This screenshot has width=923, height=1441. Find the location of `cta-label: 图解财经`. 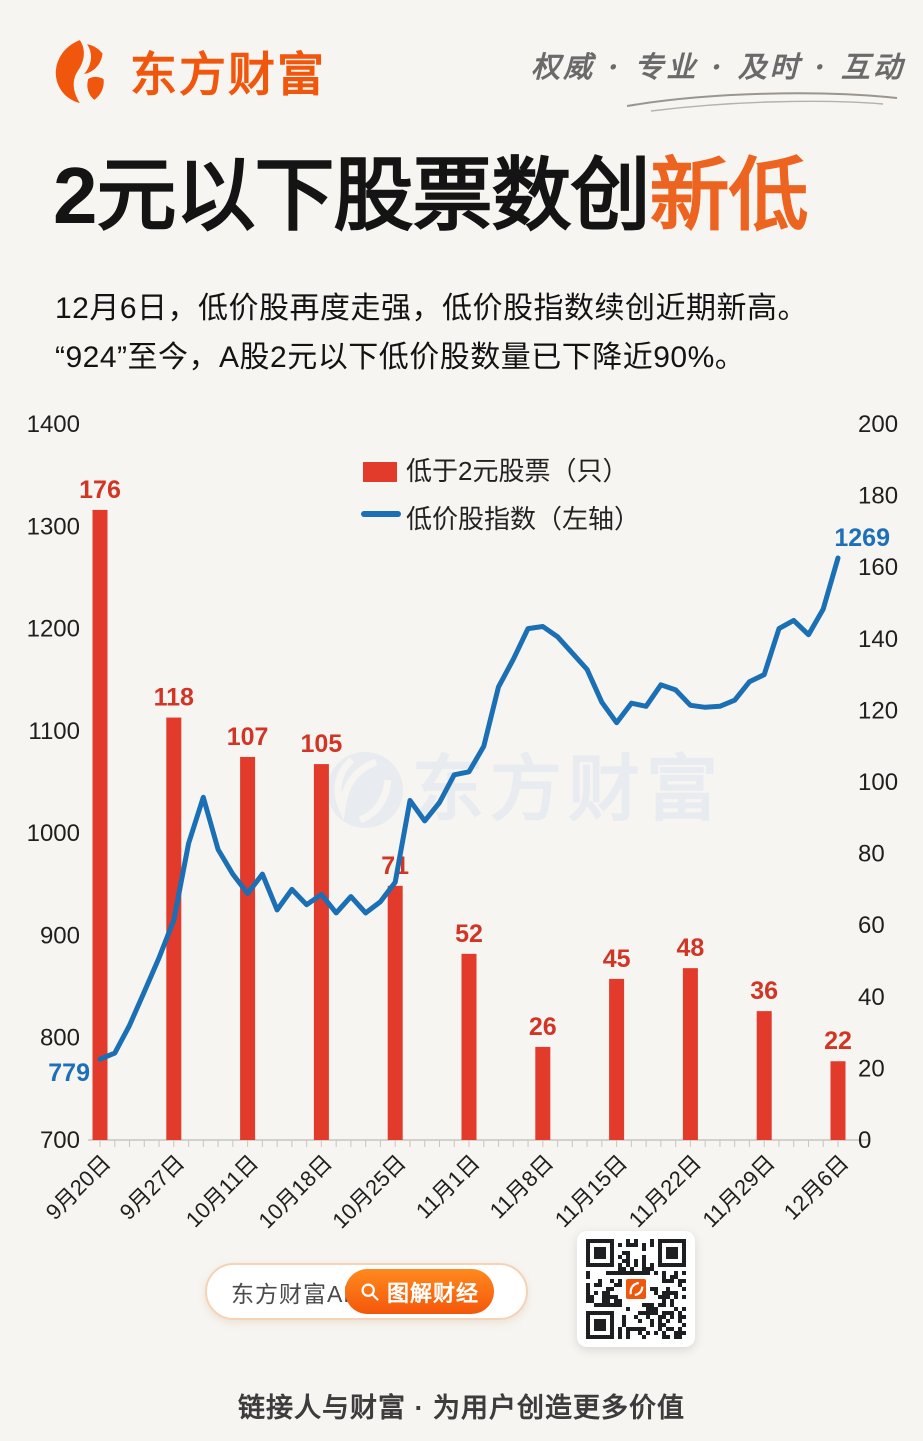

cta-label: 图解财经 is located at coordinates (433, 1293).